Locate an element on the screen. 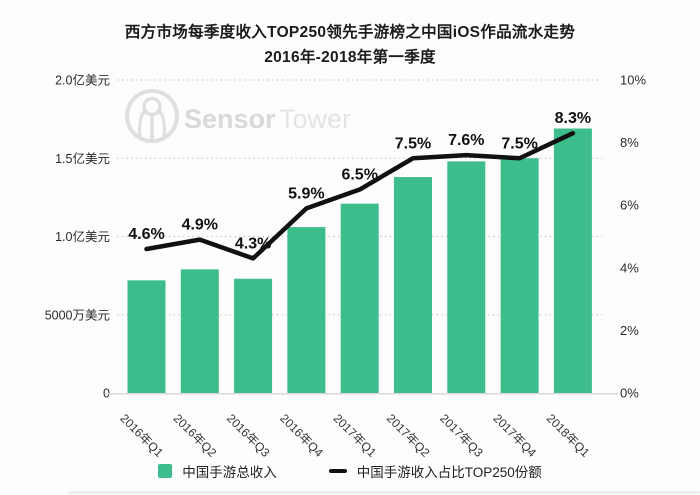  x-axis-category-label: 2016年Q1 is located at coordinates (141, 435).